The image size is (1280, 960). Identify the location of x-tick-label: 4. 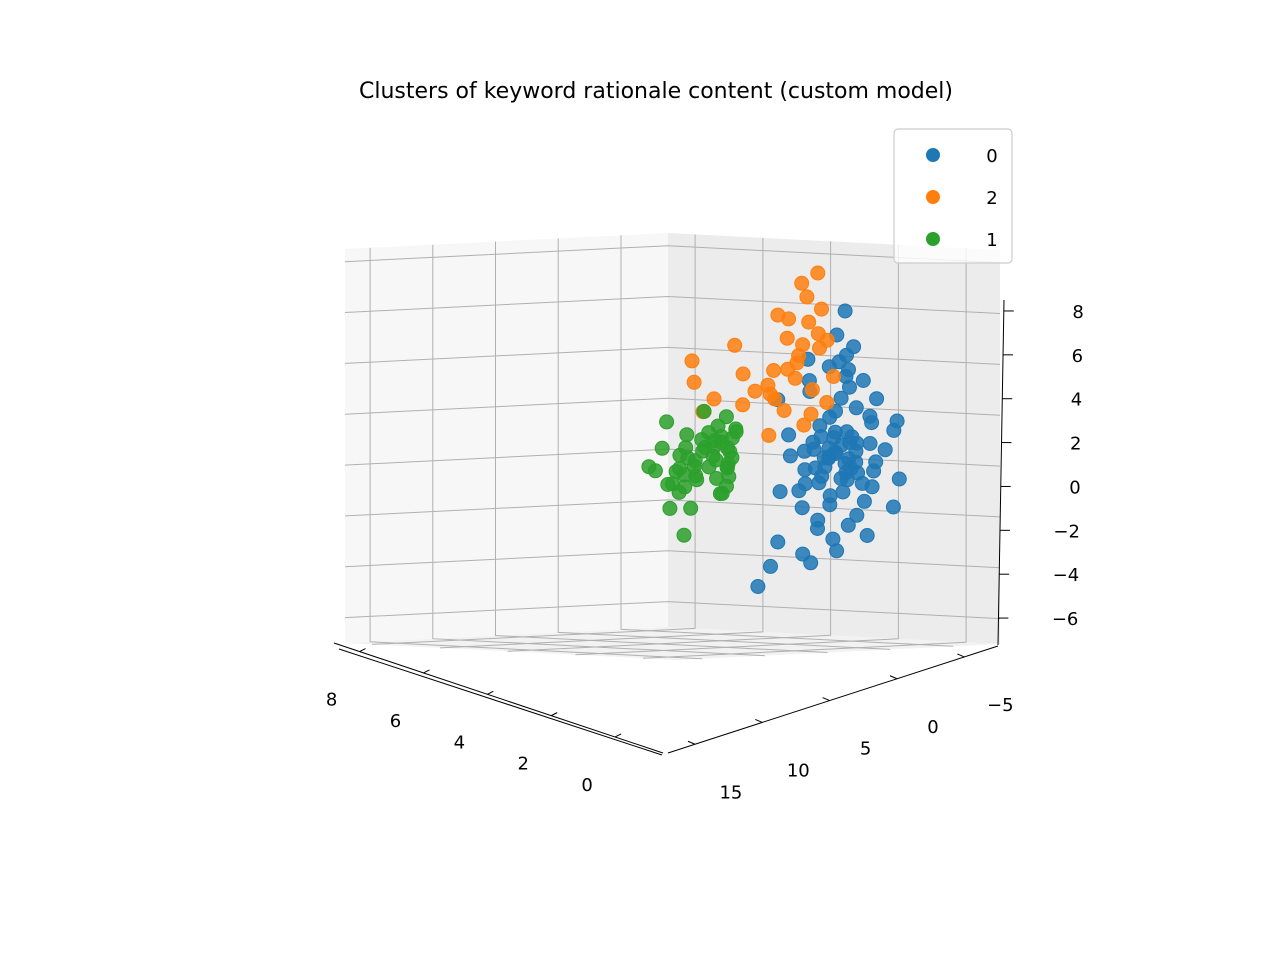
(459, 742).